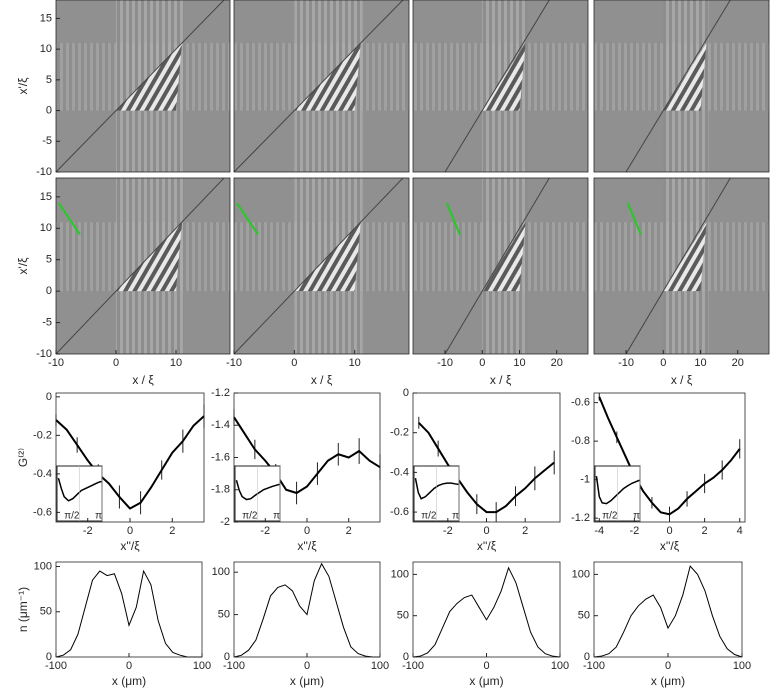 Image resolution: width=777 pixels, height=700 pixels. I want to click on cut-line, so click(69, 219).